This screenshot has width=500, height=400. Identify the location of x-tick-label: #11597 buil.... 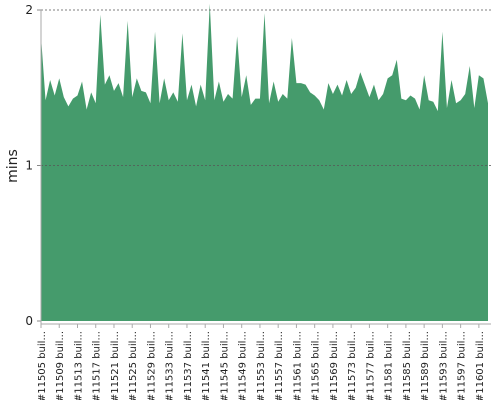
(462, 365).